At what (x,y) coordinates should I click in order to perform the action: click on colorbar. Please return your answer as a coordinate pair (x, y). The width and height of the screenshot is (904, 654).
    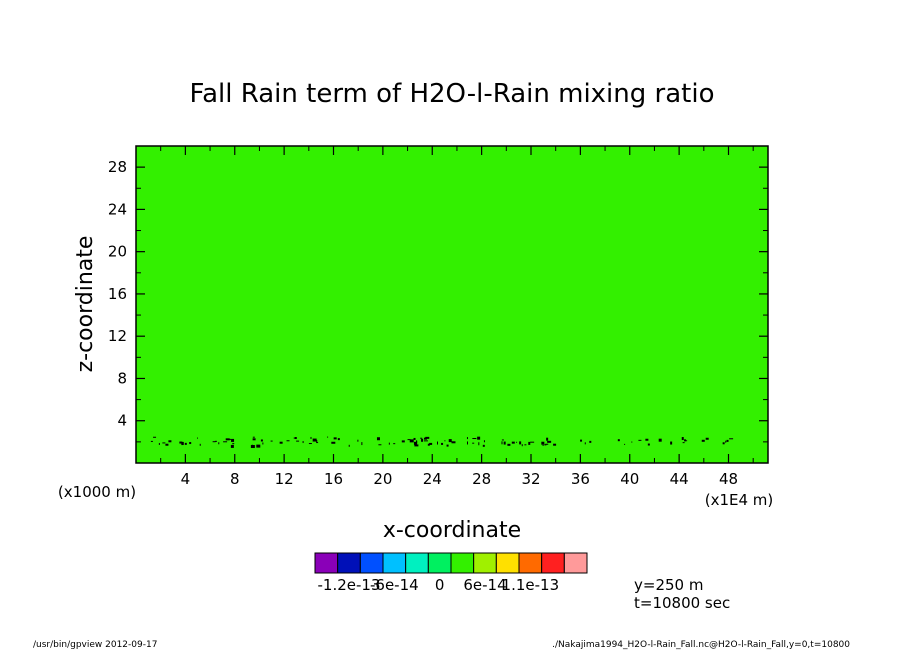
    Looking at the image, I should click on (451, 563).